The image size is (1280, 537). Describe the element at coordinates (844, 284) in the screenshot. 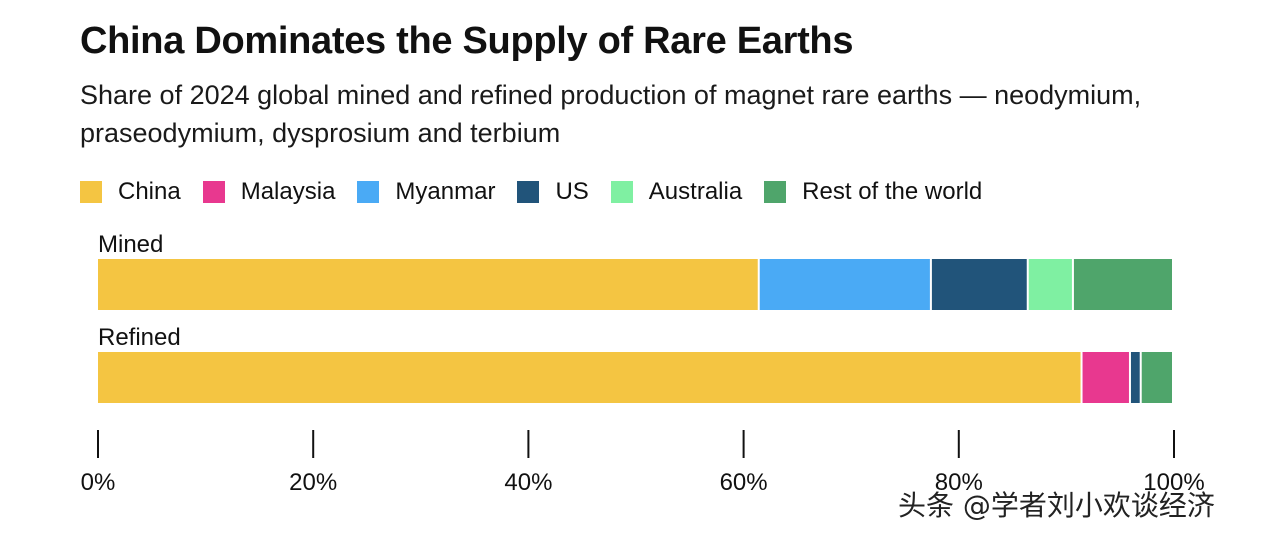

I see `bar-segment-mined-myanmar` at that location.